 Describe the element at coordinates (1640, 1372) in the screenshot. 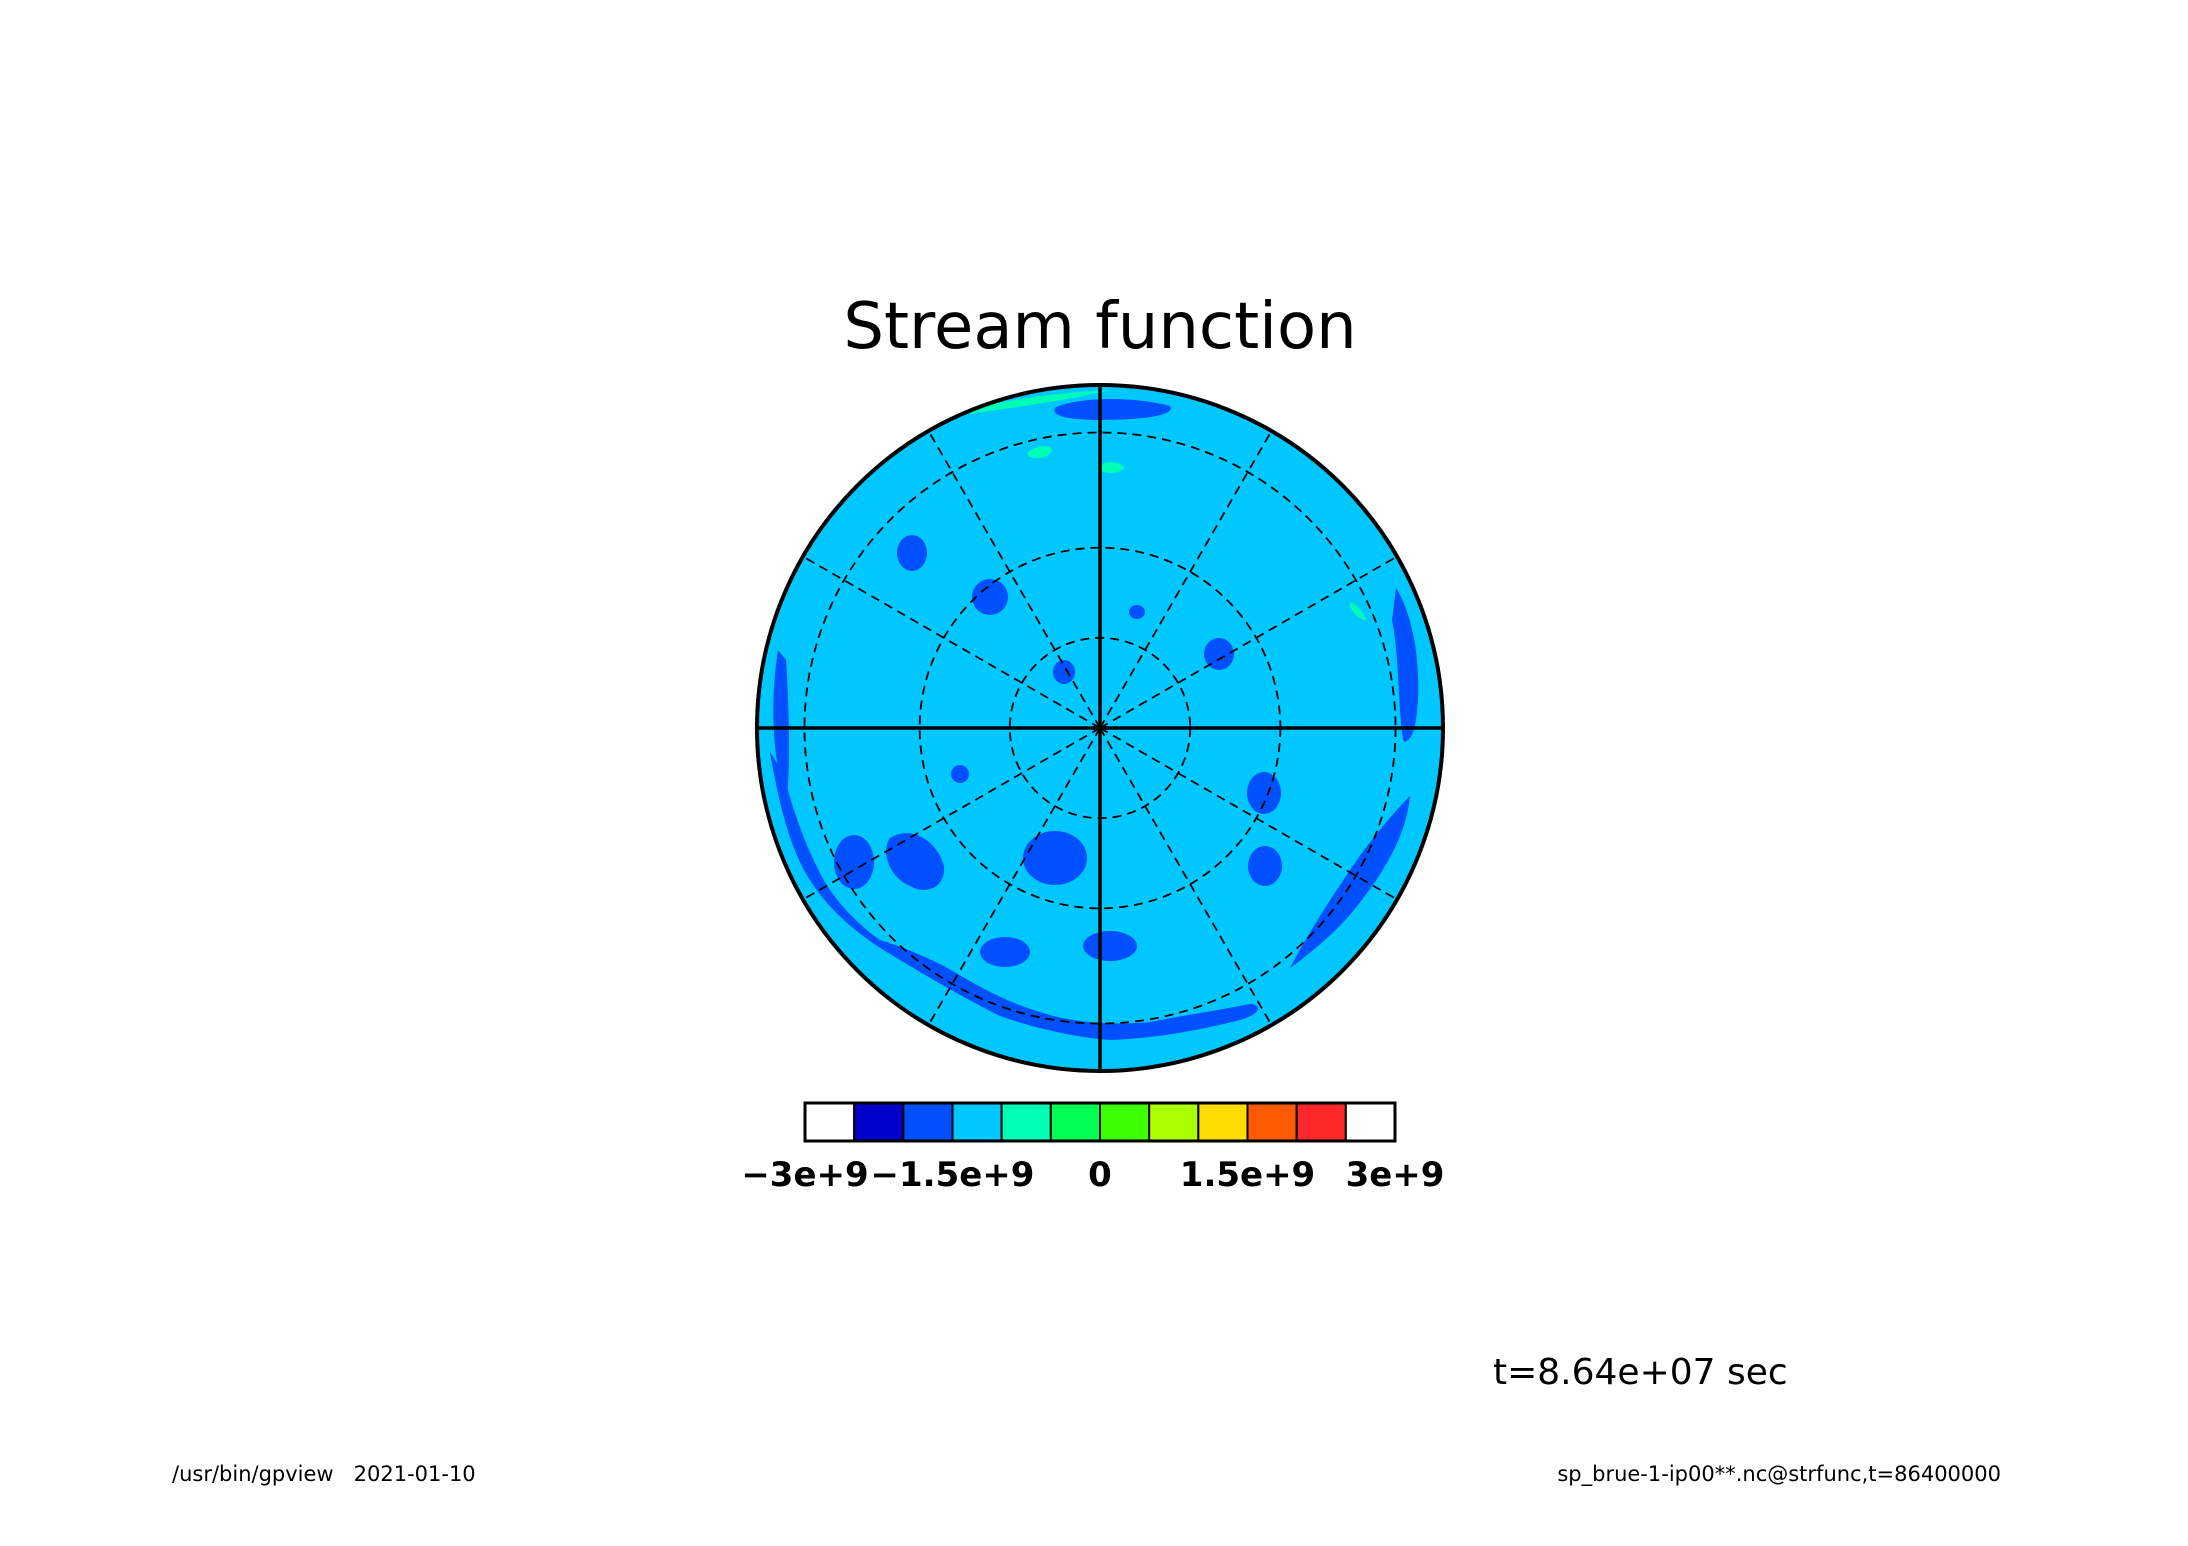

I see `time-label: t=8.64e+07 sec` at that location.